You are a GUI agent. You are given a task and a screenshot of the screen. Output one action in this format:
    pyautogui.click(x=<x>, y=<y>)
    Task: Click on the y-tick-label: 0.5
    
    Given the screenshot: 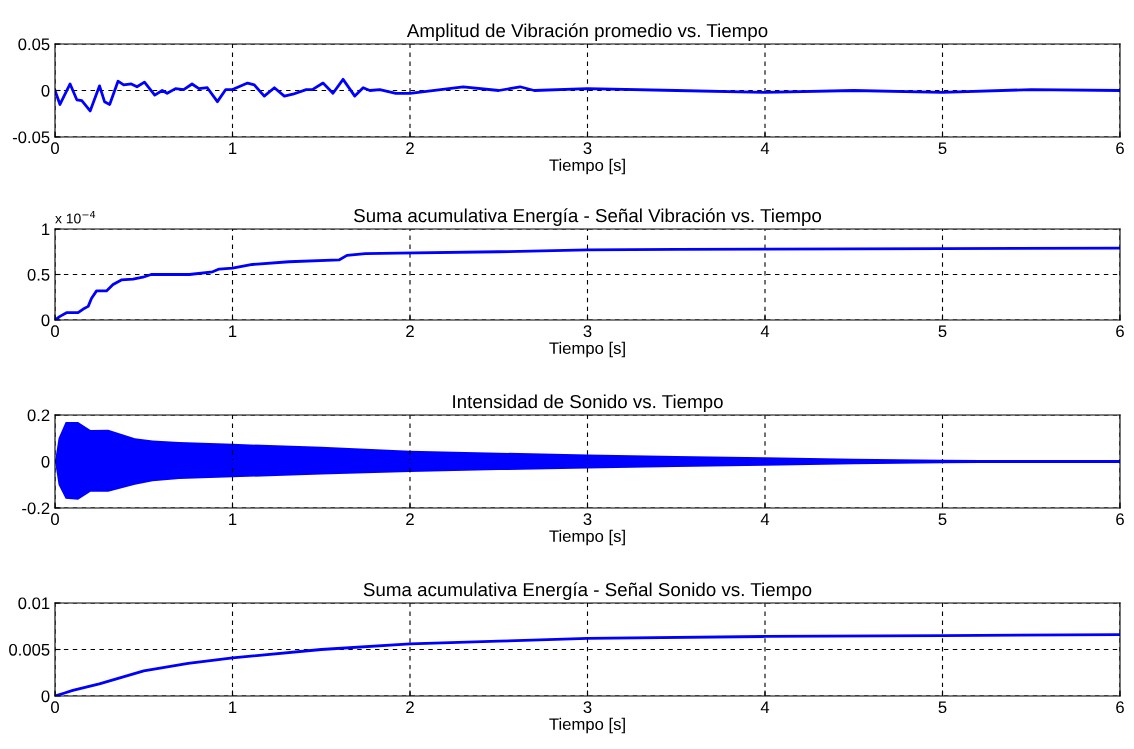 What is the action you would take?
    pyautogui.click(x=38, y=274)
    